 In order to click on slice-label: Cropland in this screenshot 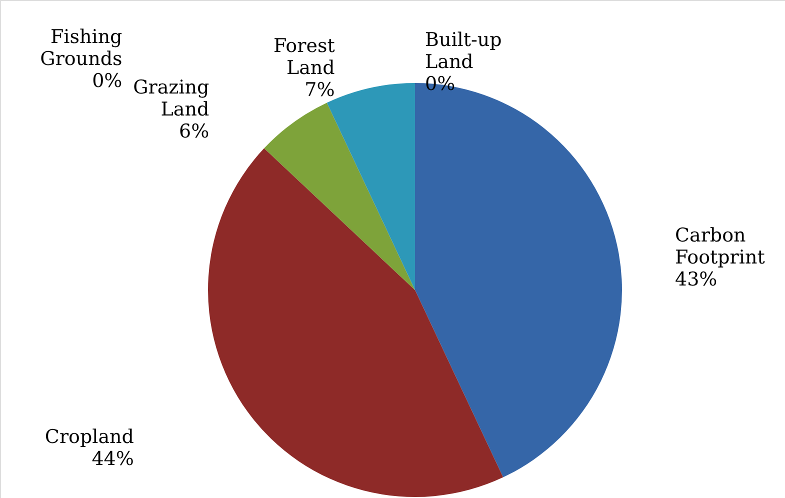, I will do `click(89, 437)`.